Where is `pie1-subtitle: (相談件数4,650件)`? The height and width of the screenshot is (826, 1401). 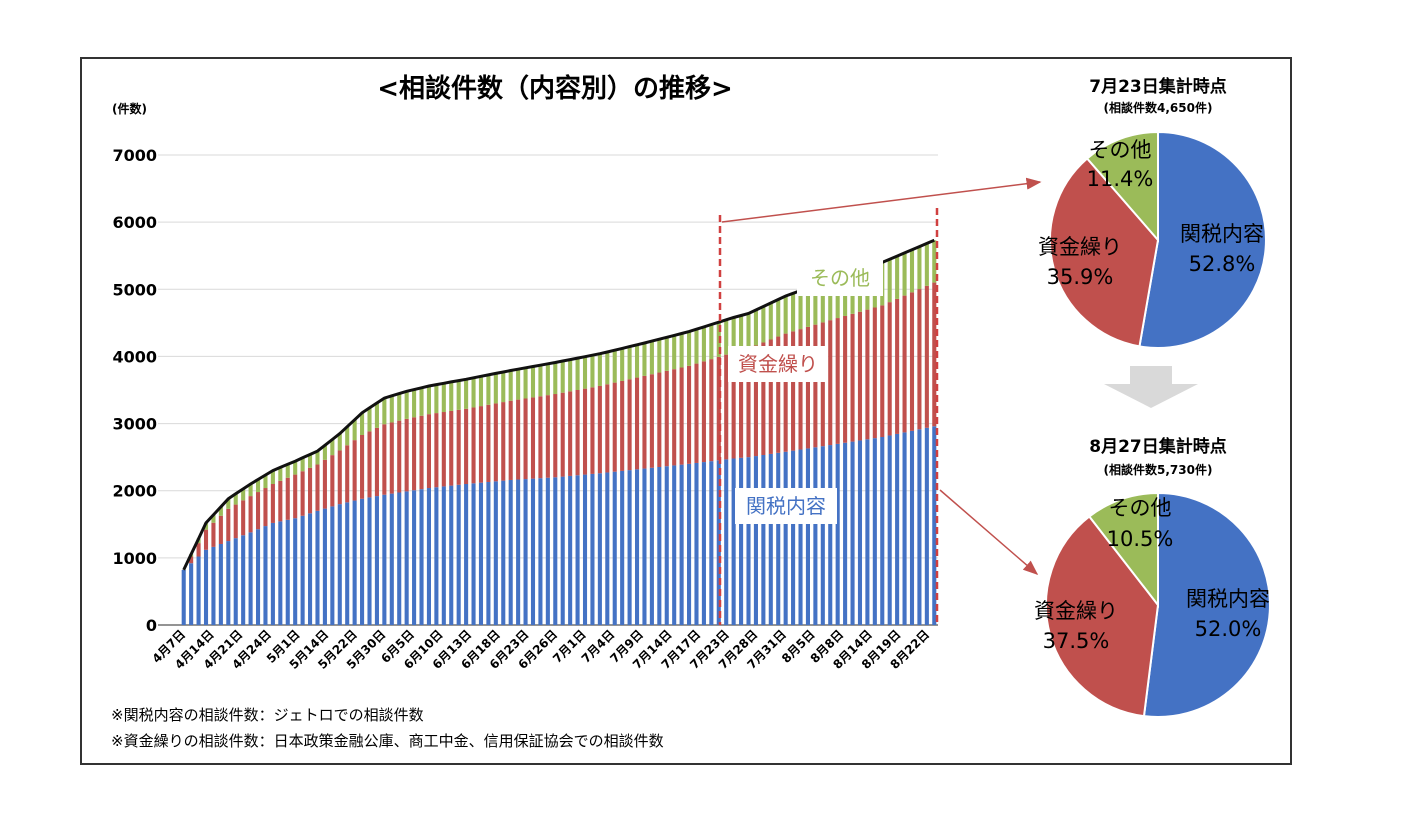
pie1-subtitle: (相談件数4,650件) is located at coordinates (1158, 107).